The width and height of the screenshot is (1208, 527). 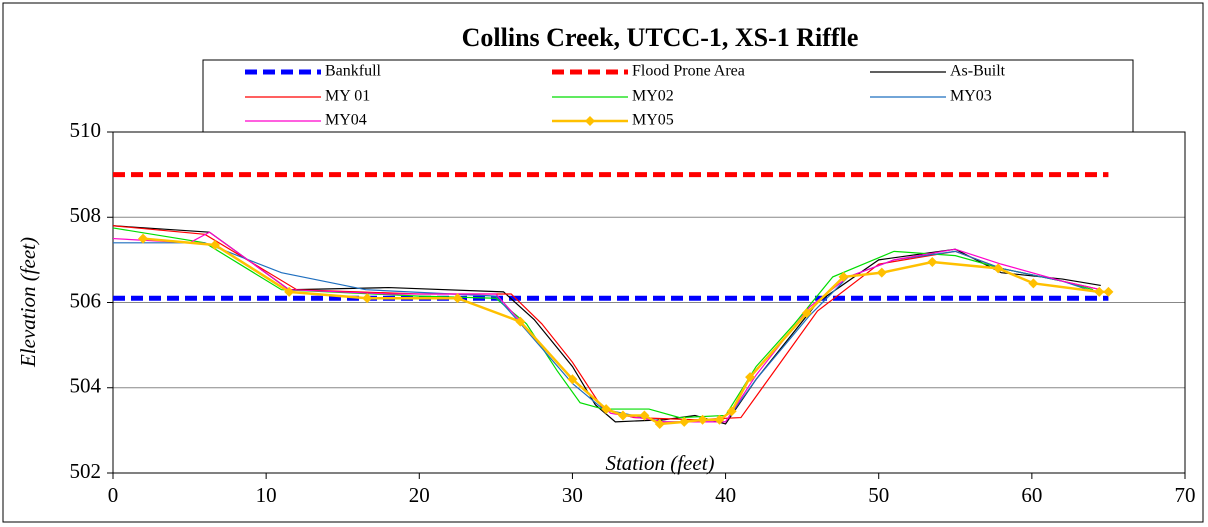 I want to click on y-tick-label: 502, so click(x=86, y=471).